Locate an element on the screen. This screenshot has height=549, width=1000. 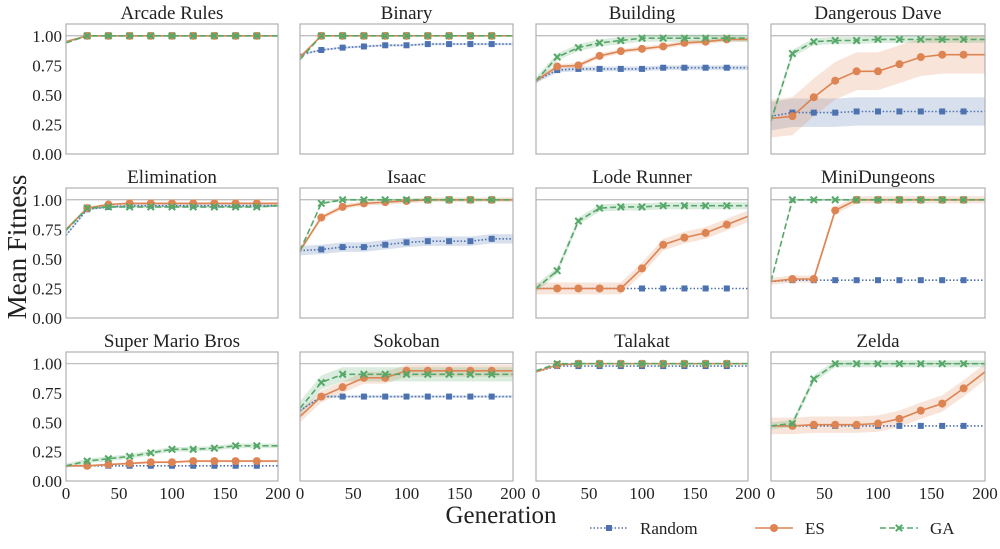
x-tick-label: 50 is located at coordinates (824, 493).